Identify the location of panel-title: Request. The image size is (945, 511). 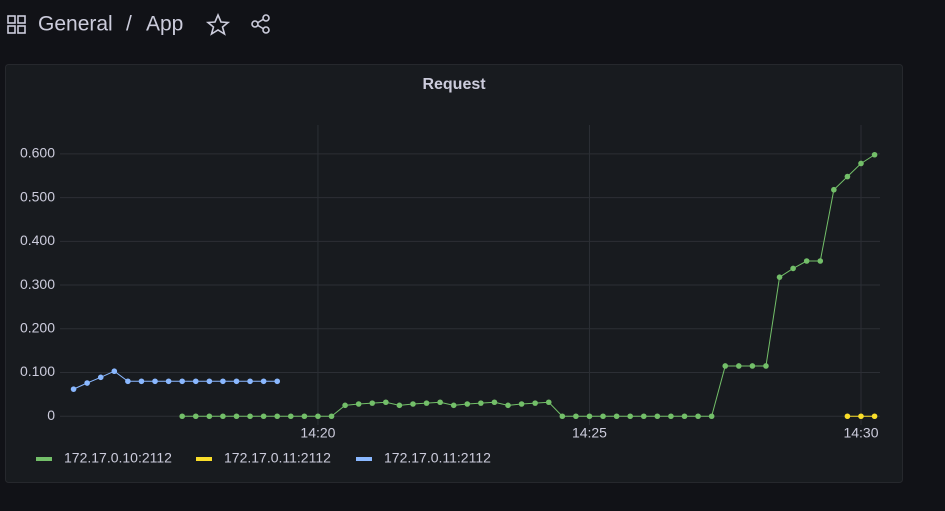
(454, 84).